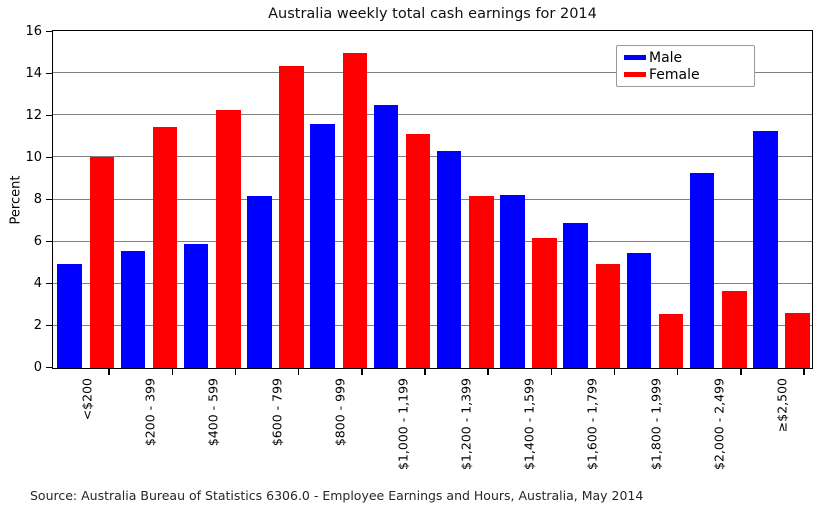 The image size is (819, 512). I want to click on x-tick-label-7: $1,400 - 1,599, so click(529, 424).